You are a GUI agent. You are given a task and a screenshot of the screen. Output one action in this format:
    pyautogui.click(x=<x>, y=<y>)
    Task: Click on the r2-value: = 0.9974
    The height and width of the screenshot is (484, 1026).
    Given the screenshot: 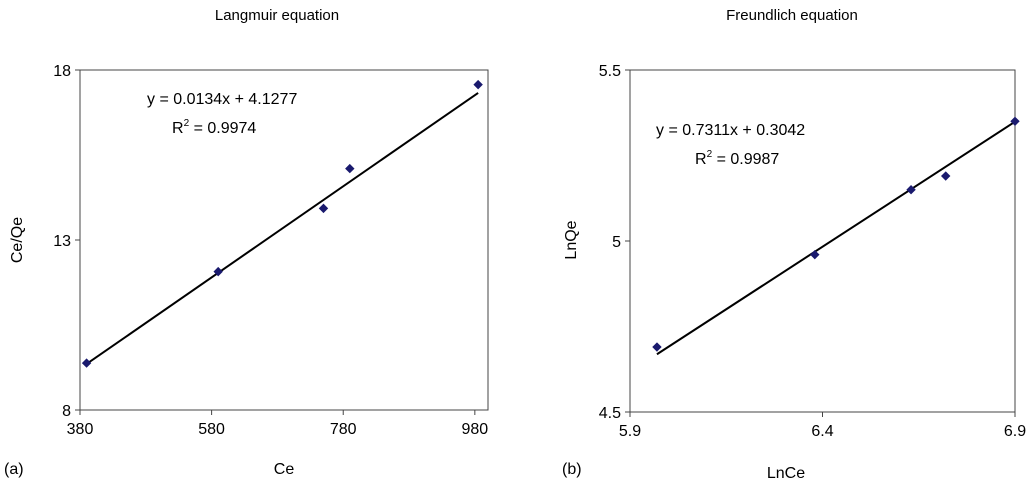 What is the action you would take?
    pyautogui.click(x=222, y=128)
    